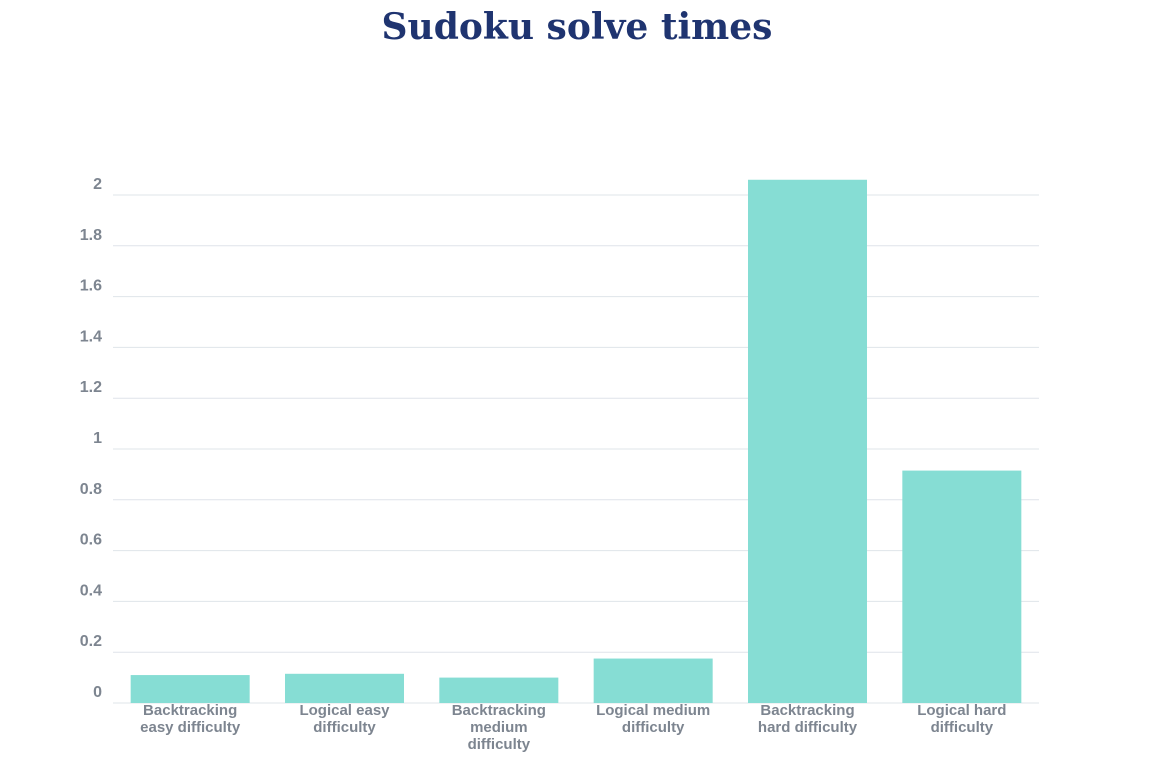 This screenshot has width=1154, height=765. What do you see at coordinates (91, 286) in the screenshot?
I see `y-tick-label: 1.6` at bounding box center [91, 286].